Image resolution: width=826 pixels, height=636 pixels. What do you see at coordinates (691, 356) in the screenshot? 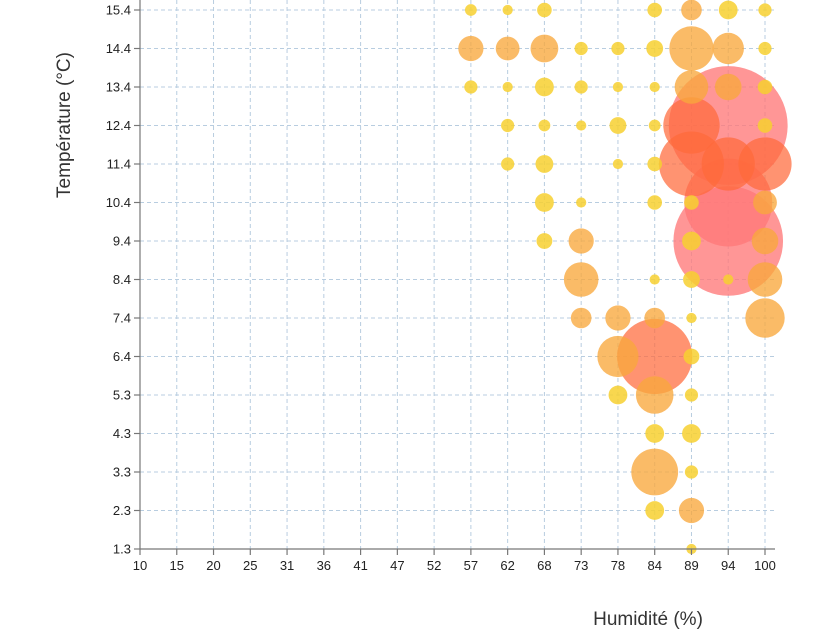
I see `bubble-89-6.4` at bounding box center [691, 356].